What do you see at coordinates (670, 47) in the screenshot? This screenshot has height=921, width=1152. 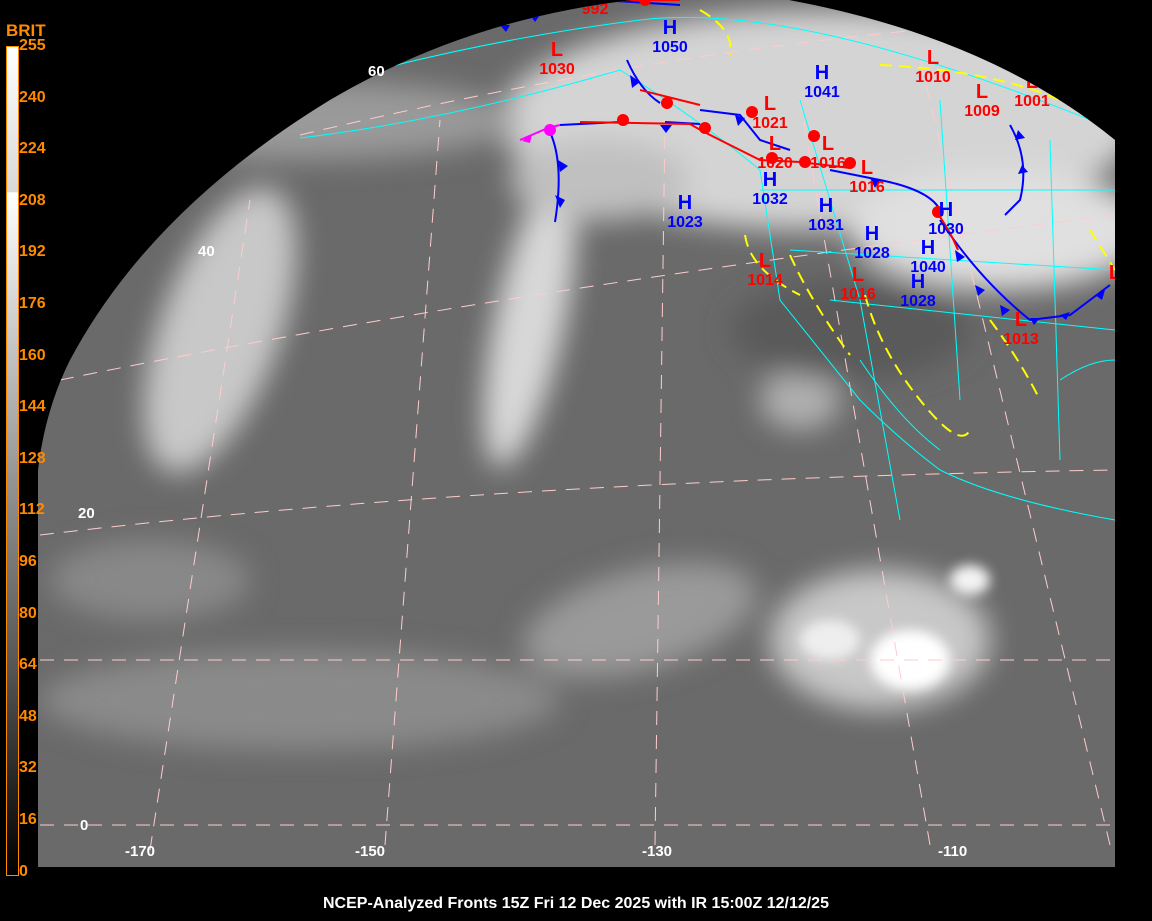 I see `pressure-value: 1050` at bounding box center [670, 47].